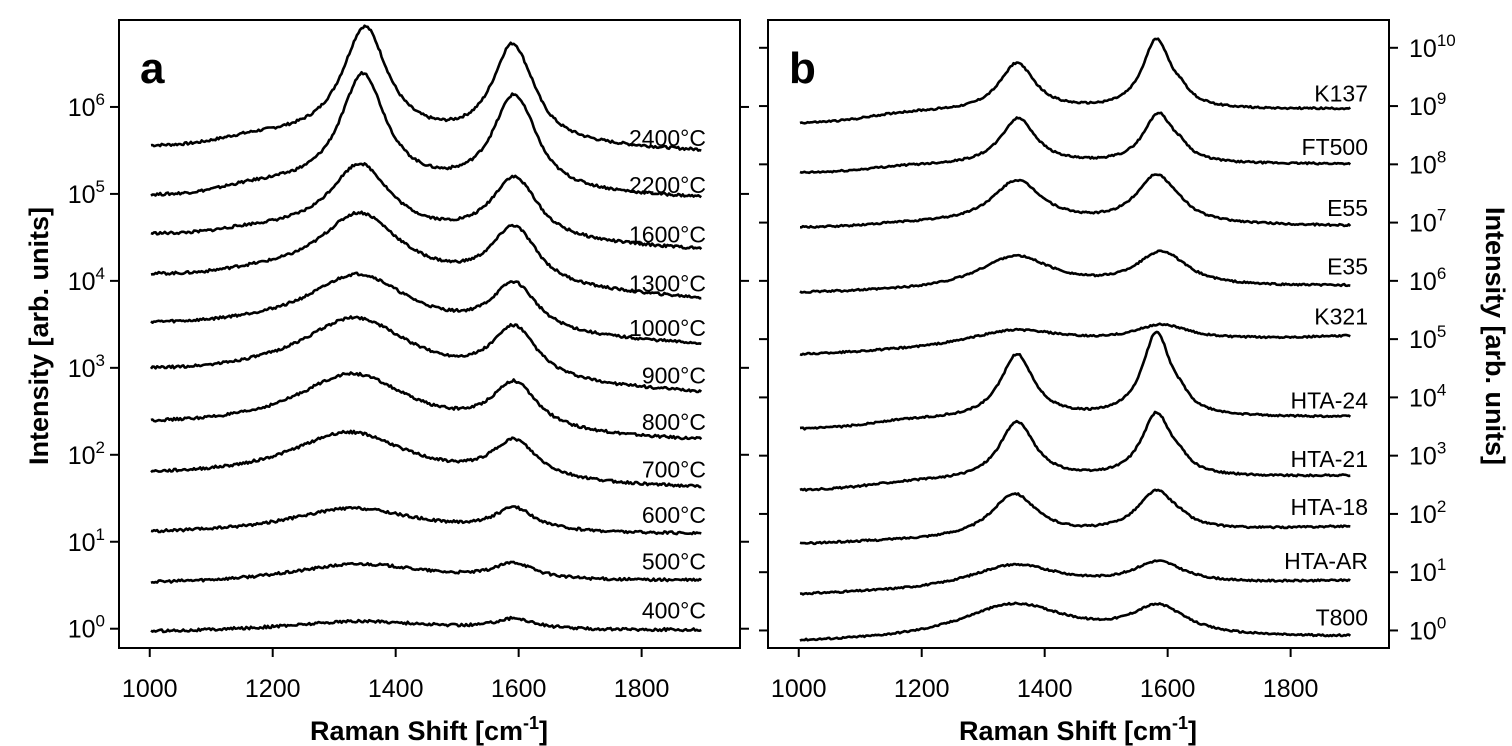 The width and height of the screenshot is (1512, 746). Describe the element at coordinates (1427, 105) in the screenshot. I see `panel-b-y-tick-label: 10⁹` at that location.